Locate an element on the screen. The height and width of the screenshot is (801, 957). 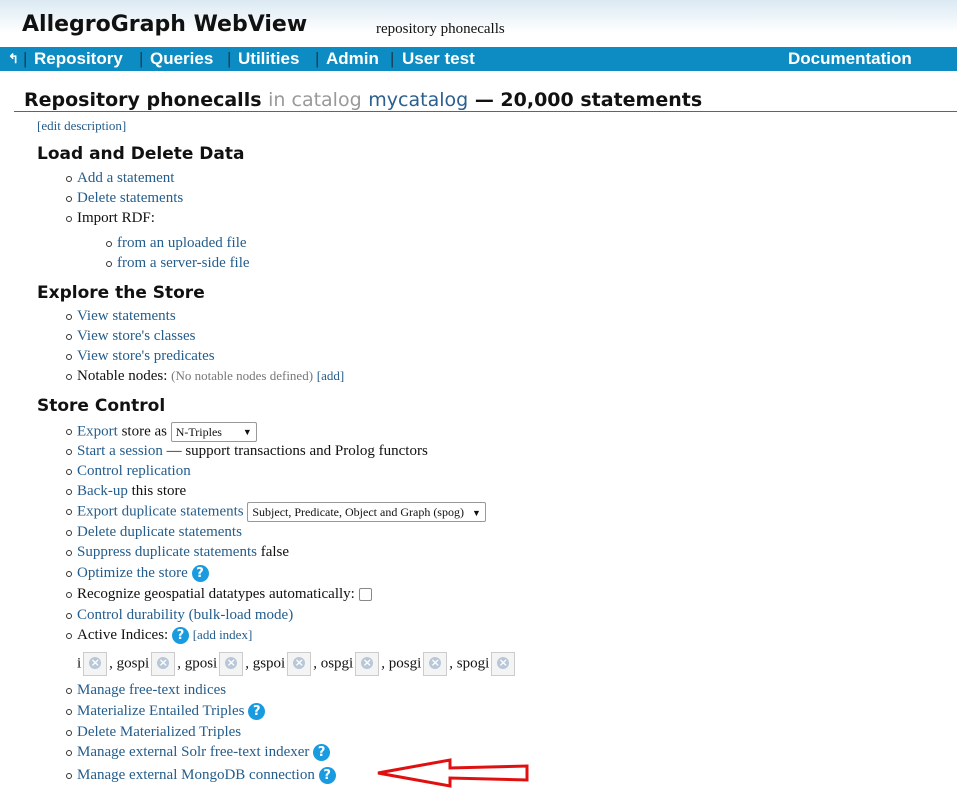
durability-link: Control durability (bulk-load mode) is located at coordinates (179, 615).